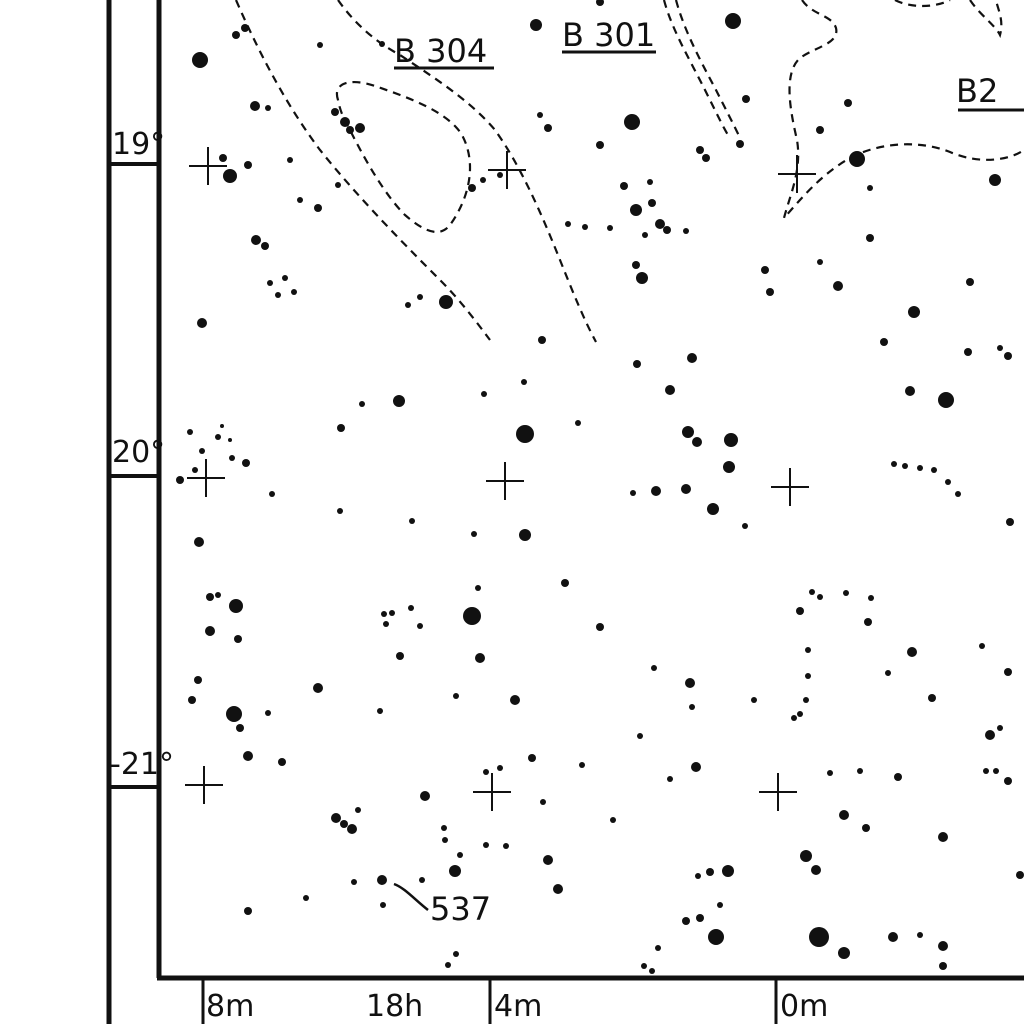 This screenshot has height=1024, width=1024. What do you see at coordinates (977, 91) in the screenshot?
I see `nebula-label-b2: B2` at bounding box center [977, 91].